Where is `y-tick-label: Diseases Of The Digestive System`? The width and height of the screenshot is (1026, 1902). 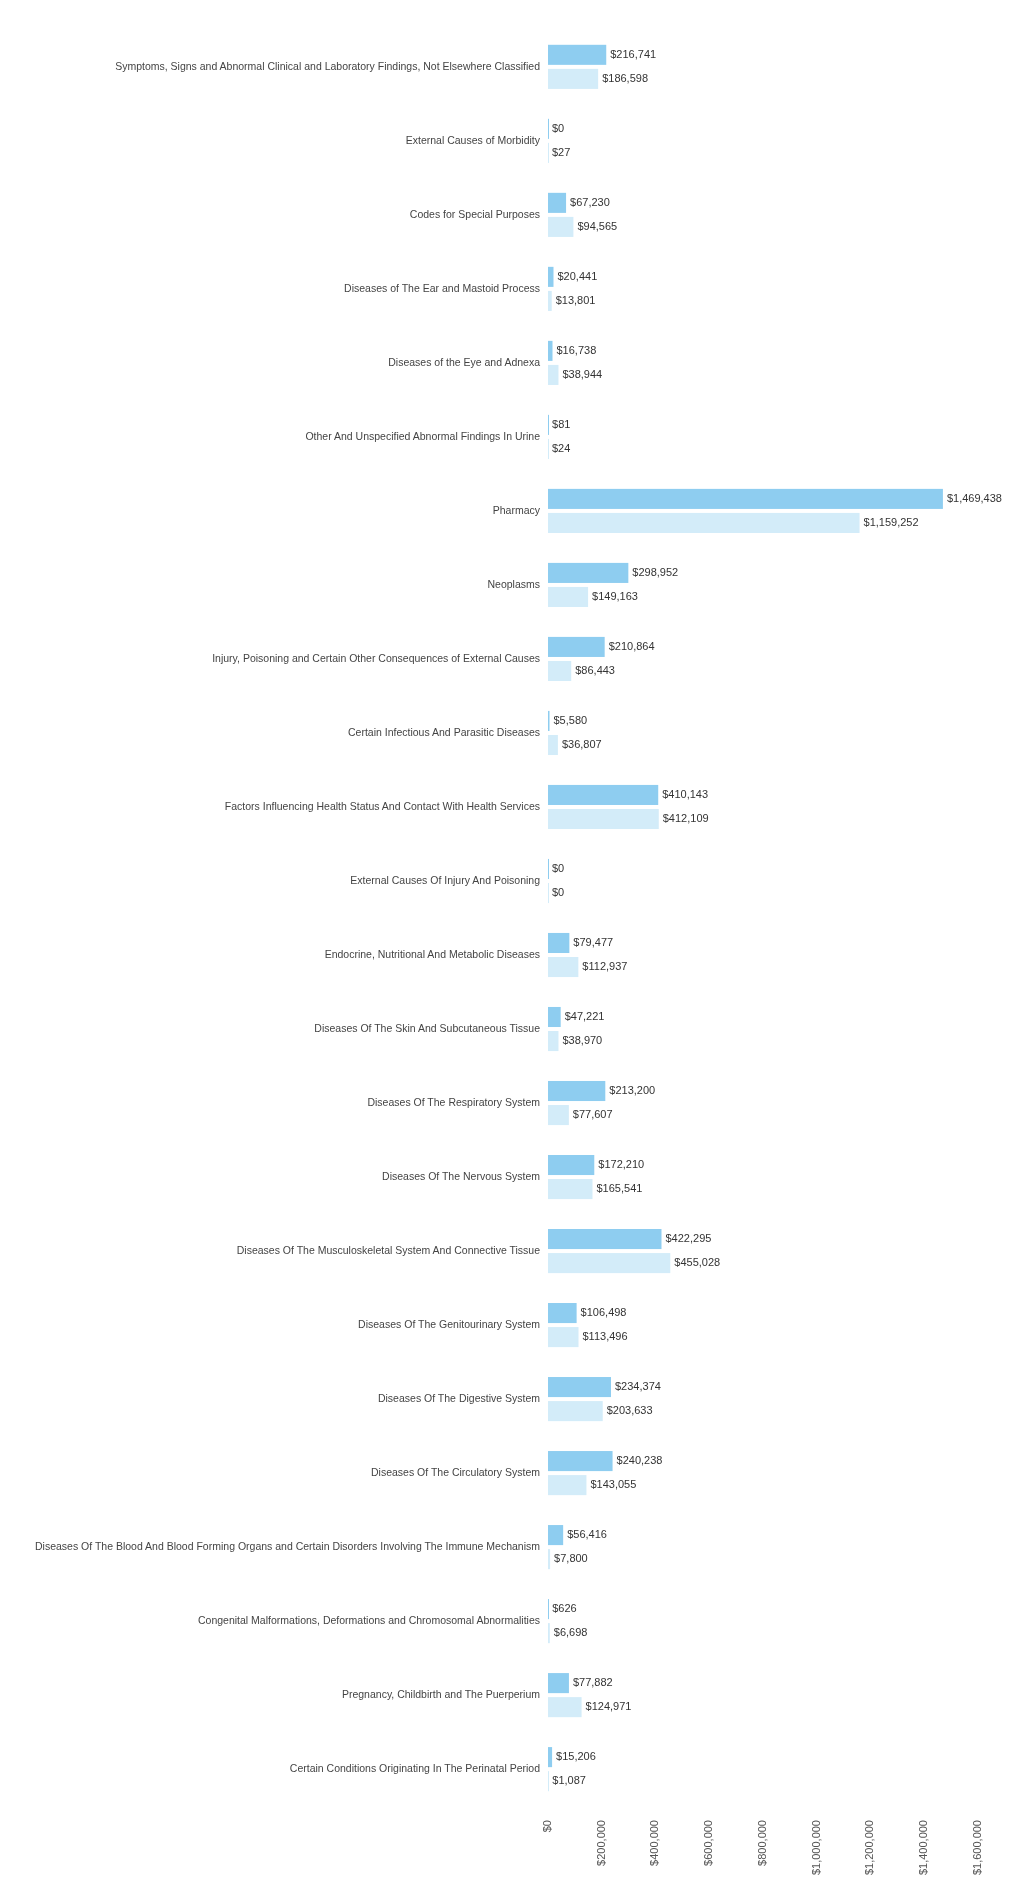
y-tick-label: Diseases Of The Digestive System is located at coordinates (459, 1397).